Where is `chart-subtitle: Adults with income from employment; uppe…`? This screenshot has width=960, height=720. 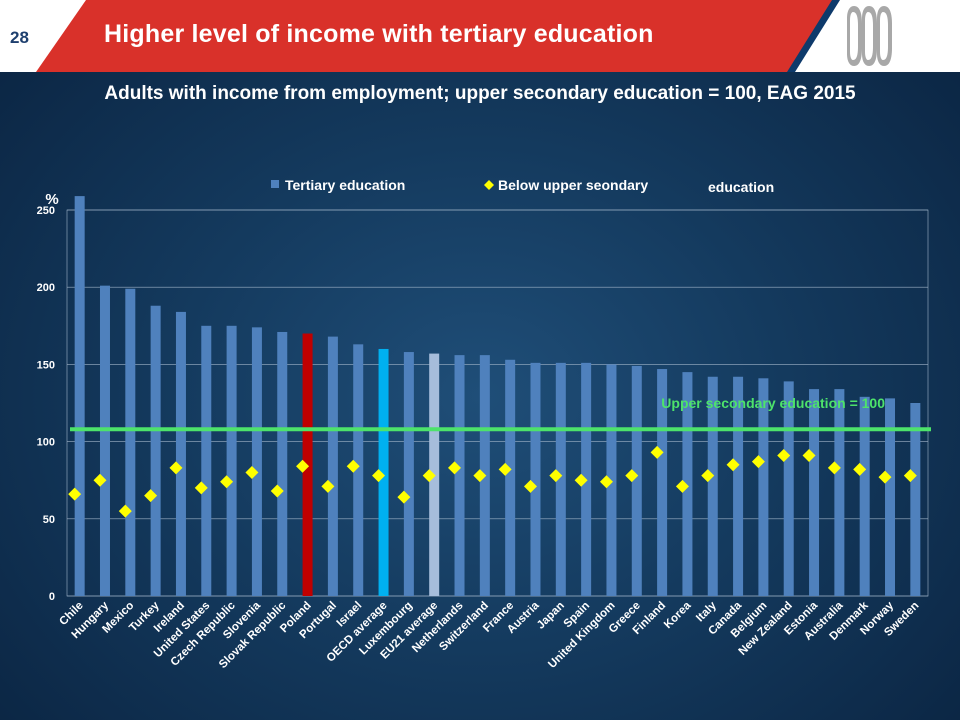 chart-subtitle: Adults with income from employment; uppe… is located at coordinates (480, 93).